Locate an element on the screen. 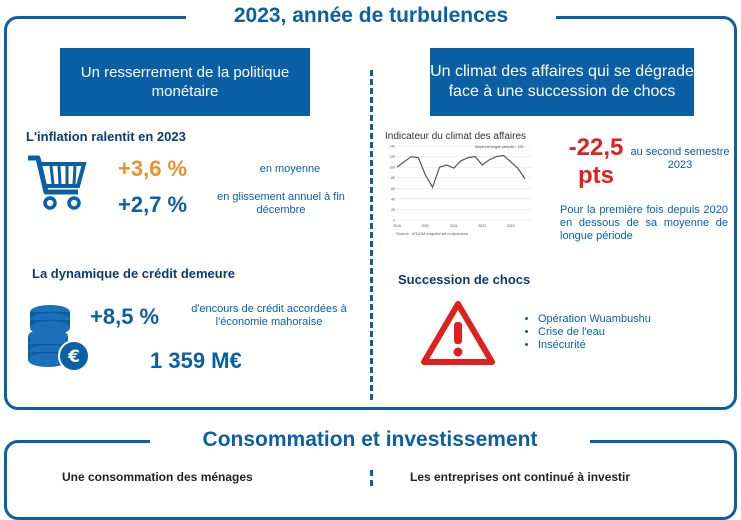 The width and height of the screenshot is (741, 520). inflation-yoy-label: en glissement annuel à fin décembre is located at coordinates (281, 203).